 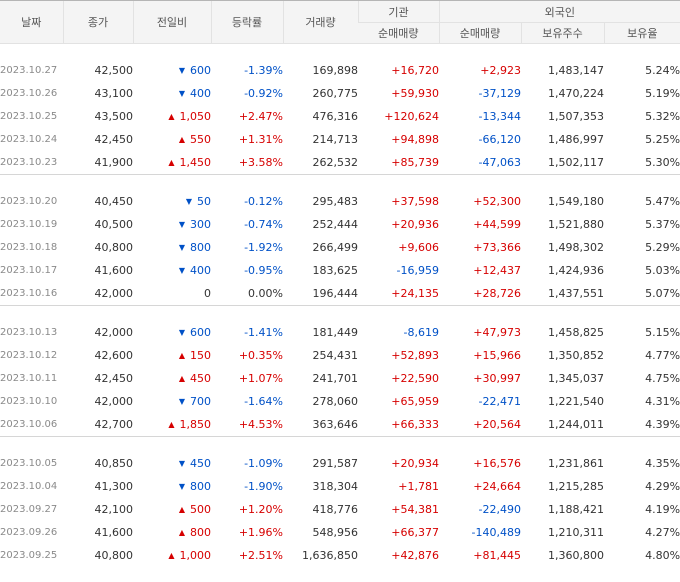 What do you see at coordinates (247, 509) in the screenshot?
I see `cell-rate: +1.20%` at bounding box center [247, 509].